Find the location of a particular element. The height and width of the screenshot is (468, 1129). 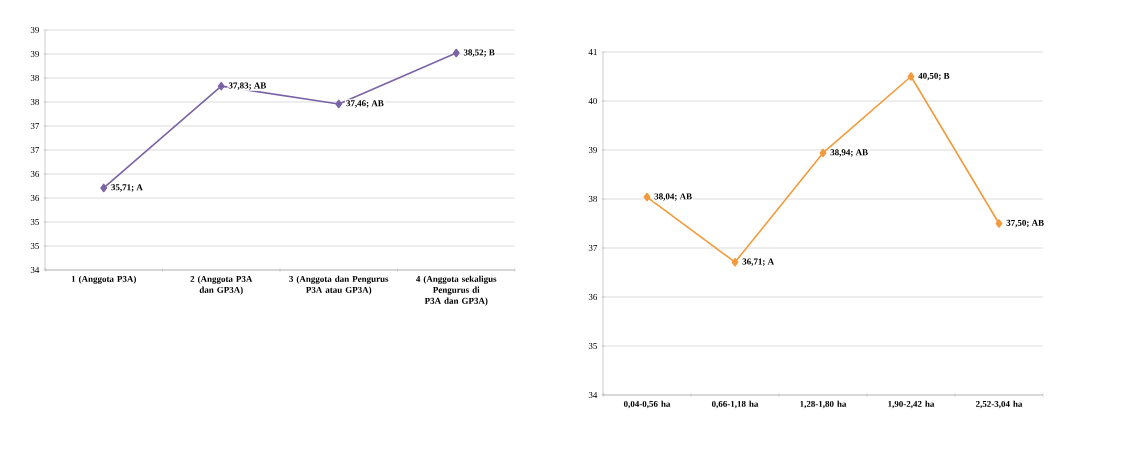

x-tick-label: 4 (Anggota sekaligus Pengurus di P3A dan GP3A) is located at coordinates (456, 290).